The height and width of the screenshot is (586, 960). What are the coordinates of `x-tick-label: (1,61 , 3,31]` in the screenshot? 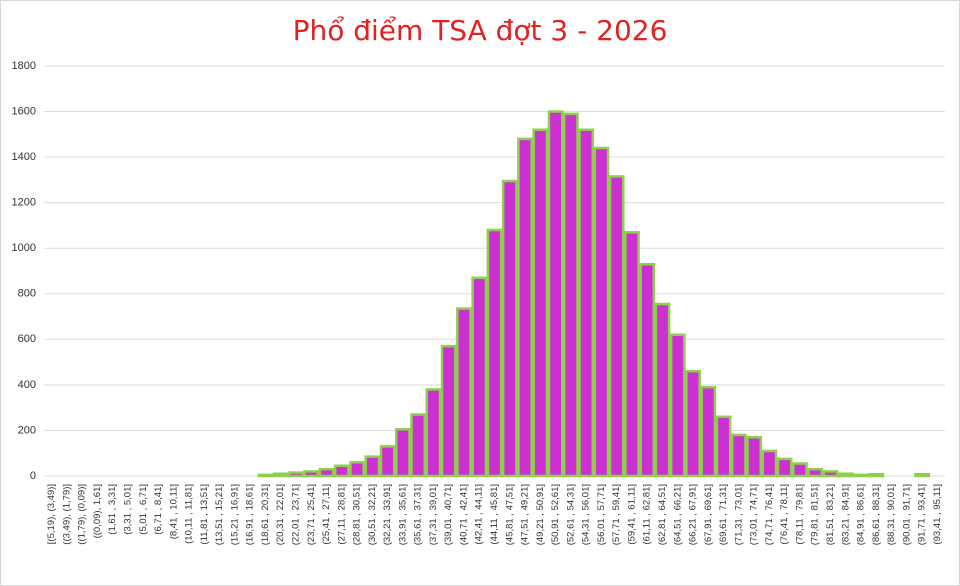 It's located at (112, 509).